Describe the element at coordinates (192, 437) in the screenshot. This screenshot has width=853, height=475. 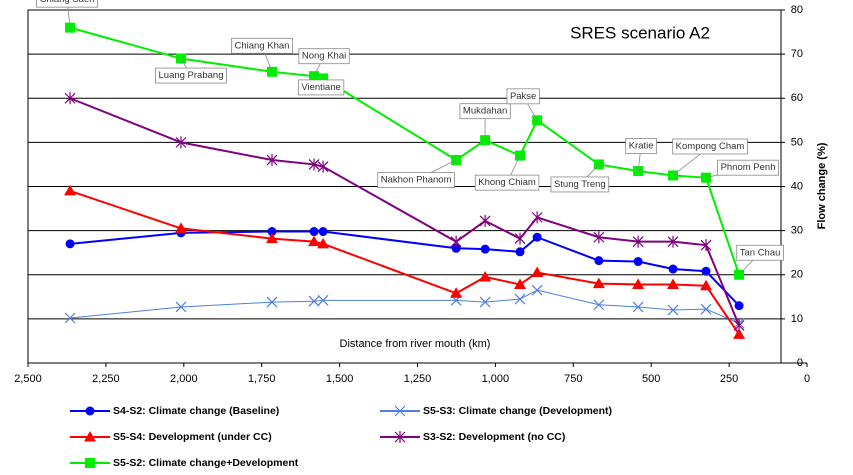
I see `legend-label: S5-S4: Development (under CC)` at that location.